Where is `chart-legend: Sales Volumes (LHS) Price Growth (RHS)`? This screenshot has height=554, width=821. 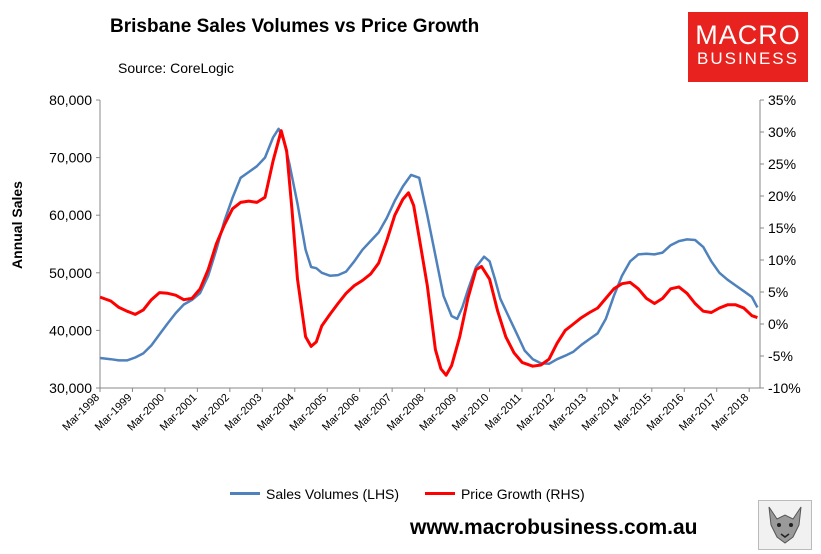 chart-legend: Sales Volumes (LHS) Price Growth (RHS) is located at coordinates (418, 492).